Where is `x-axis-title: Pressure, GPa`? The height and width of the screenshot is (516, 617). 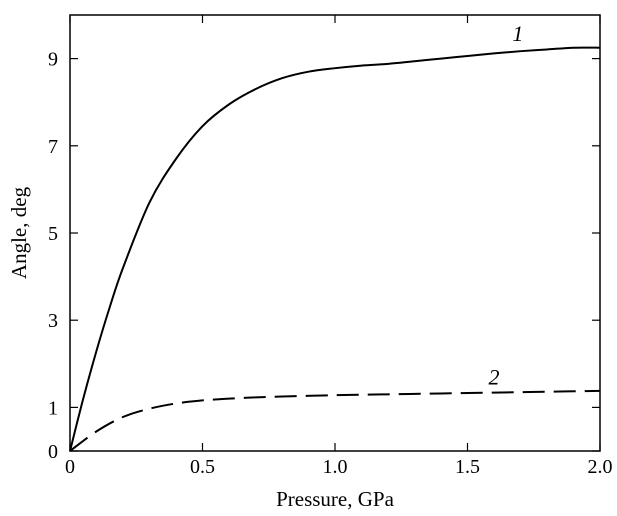 x-axis-title: Pressure, GPa is located at coordinates (335, 499).